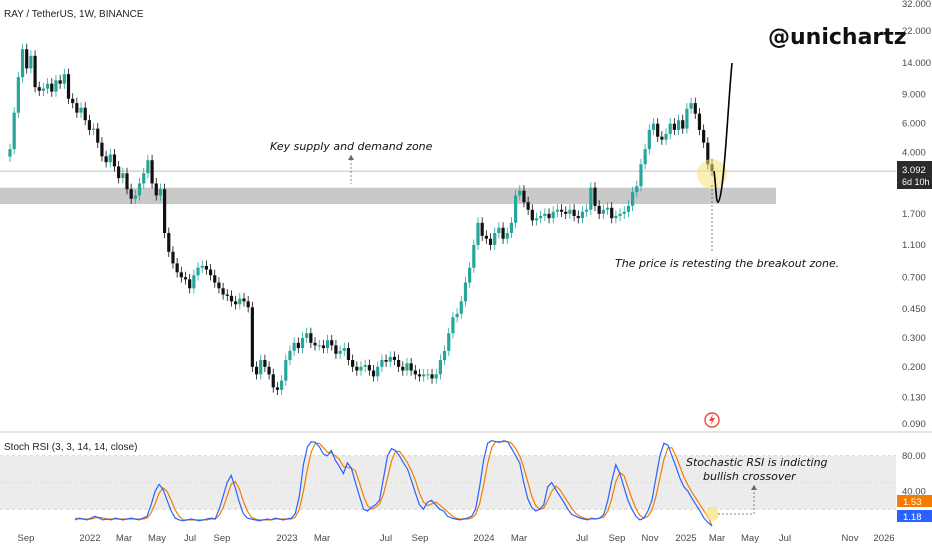  What do you see at coordinates (914, 277) in the screenshot?
I see `price-tick-label: 0.700` at bounding box center [914, 277].